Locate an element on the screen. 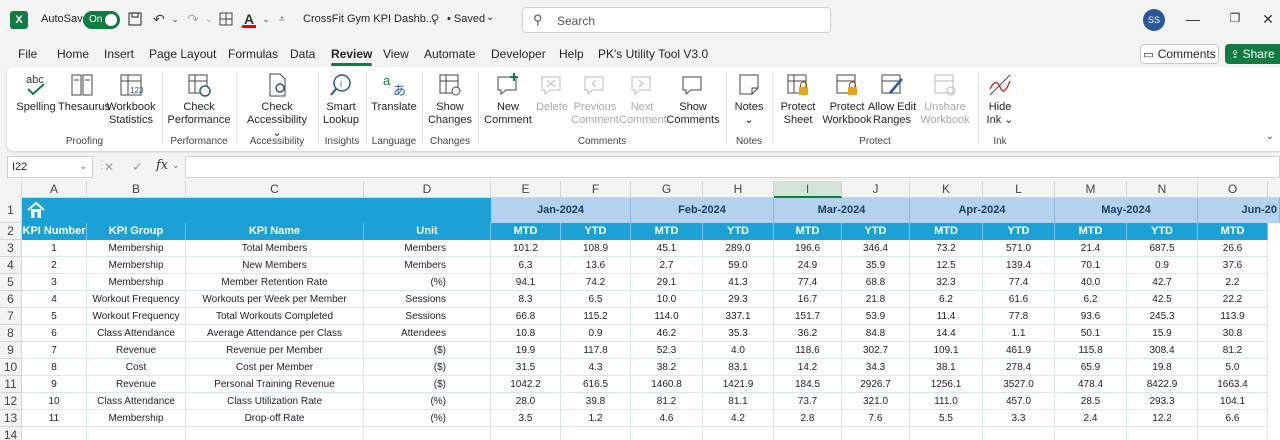  row-header: 3 is located at coordinates (11, 248).